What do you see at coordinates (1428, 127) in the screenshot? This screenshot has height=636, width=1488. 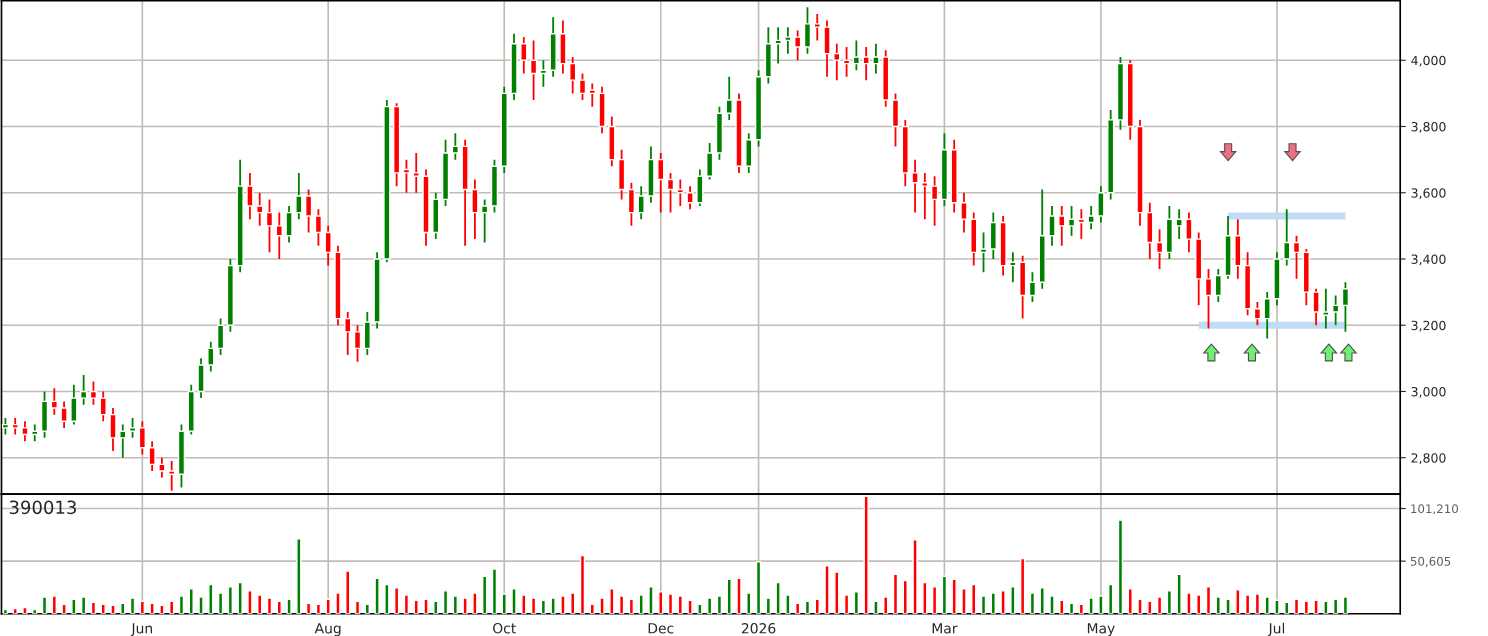 I see `y-tick-label: 3,800` at bounding box center [1428, 127].